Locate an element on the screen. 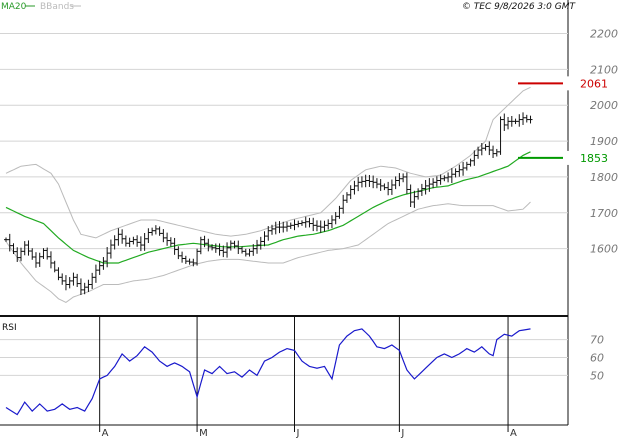  resistance-level-label: 2061 is located at coordinates (594, 83).